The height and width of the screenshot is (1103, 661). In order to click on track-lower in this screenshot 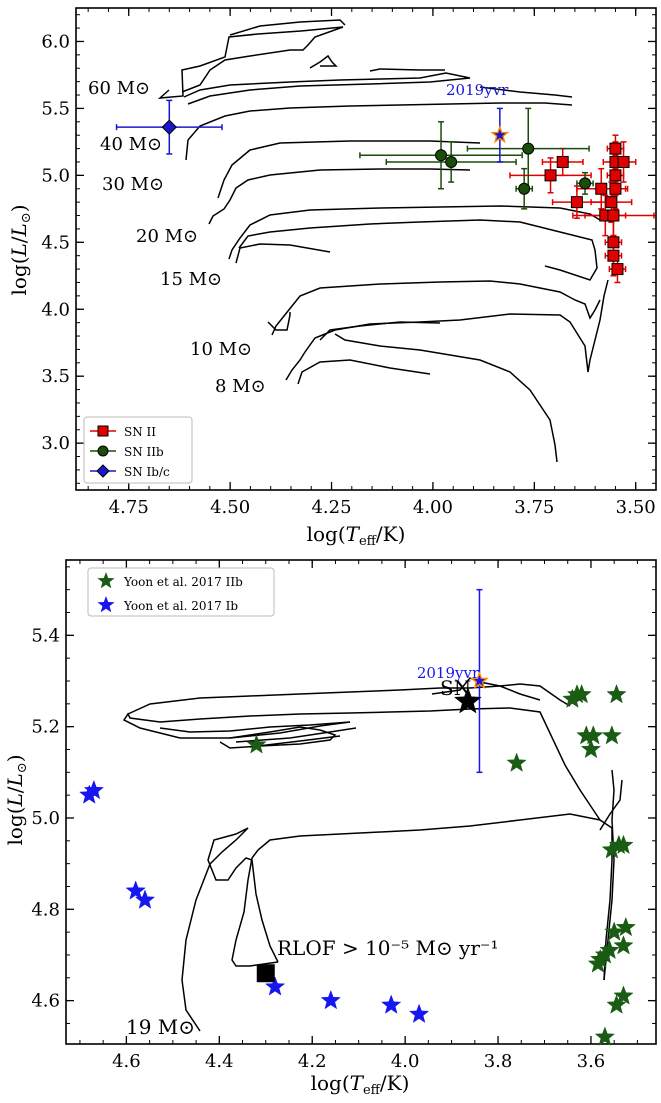, I will do `click(611, 805)`.